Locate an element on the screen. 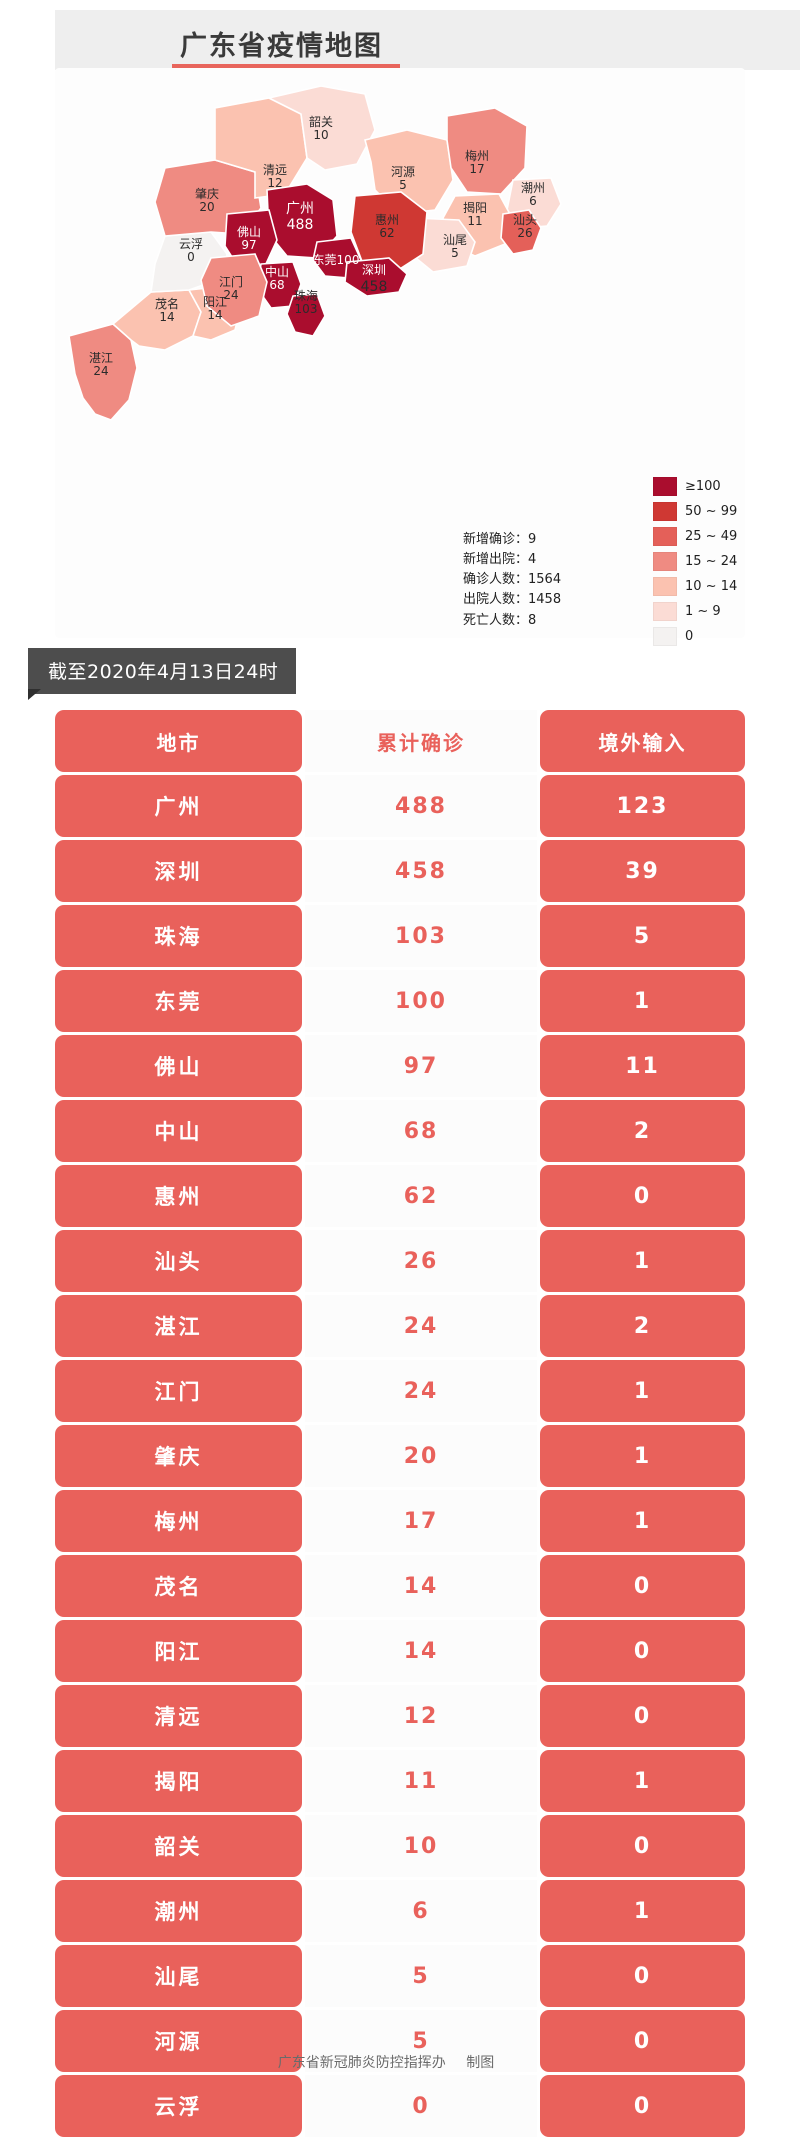 This screenshot has width=800, height=2140. table-row: 茂名 14 0 is located at coordinates (400, 1586).